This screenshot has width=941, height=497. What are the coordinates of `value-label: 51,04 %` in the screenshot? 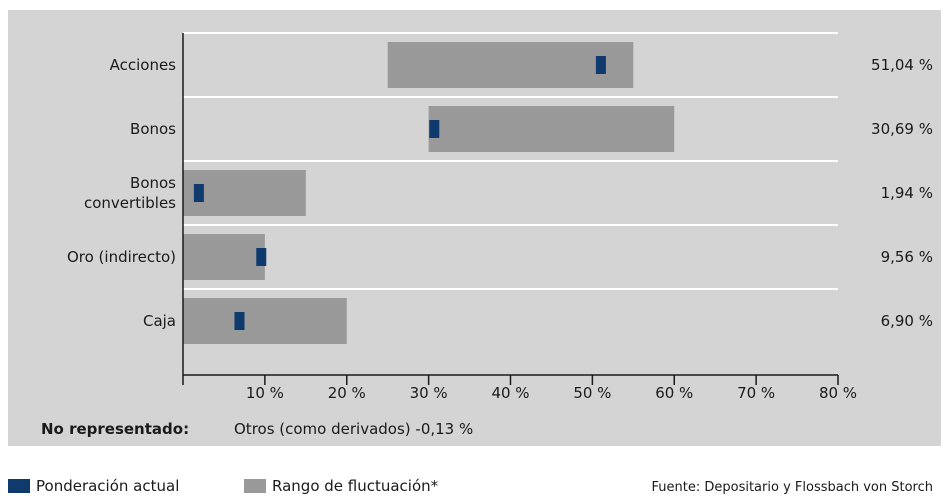 It's located at (902, 65).